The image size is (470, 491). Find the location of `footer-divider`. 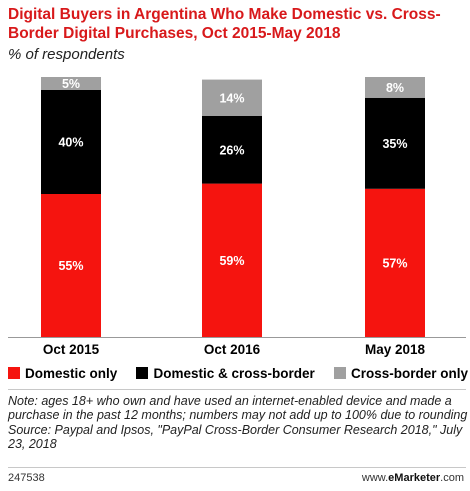

footer-divider is located at coordinates (237, 467).